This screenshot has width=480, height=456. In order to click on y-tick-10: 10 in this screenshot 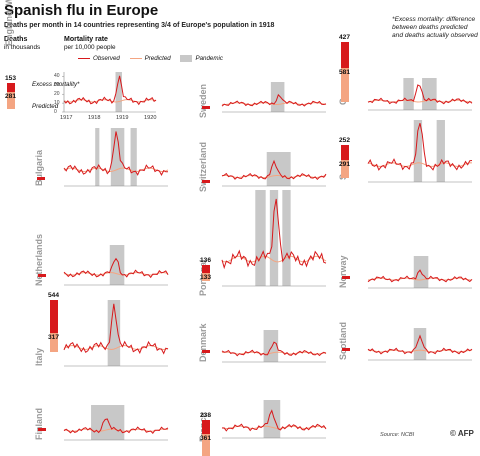, I will do `click(57, 103)`.